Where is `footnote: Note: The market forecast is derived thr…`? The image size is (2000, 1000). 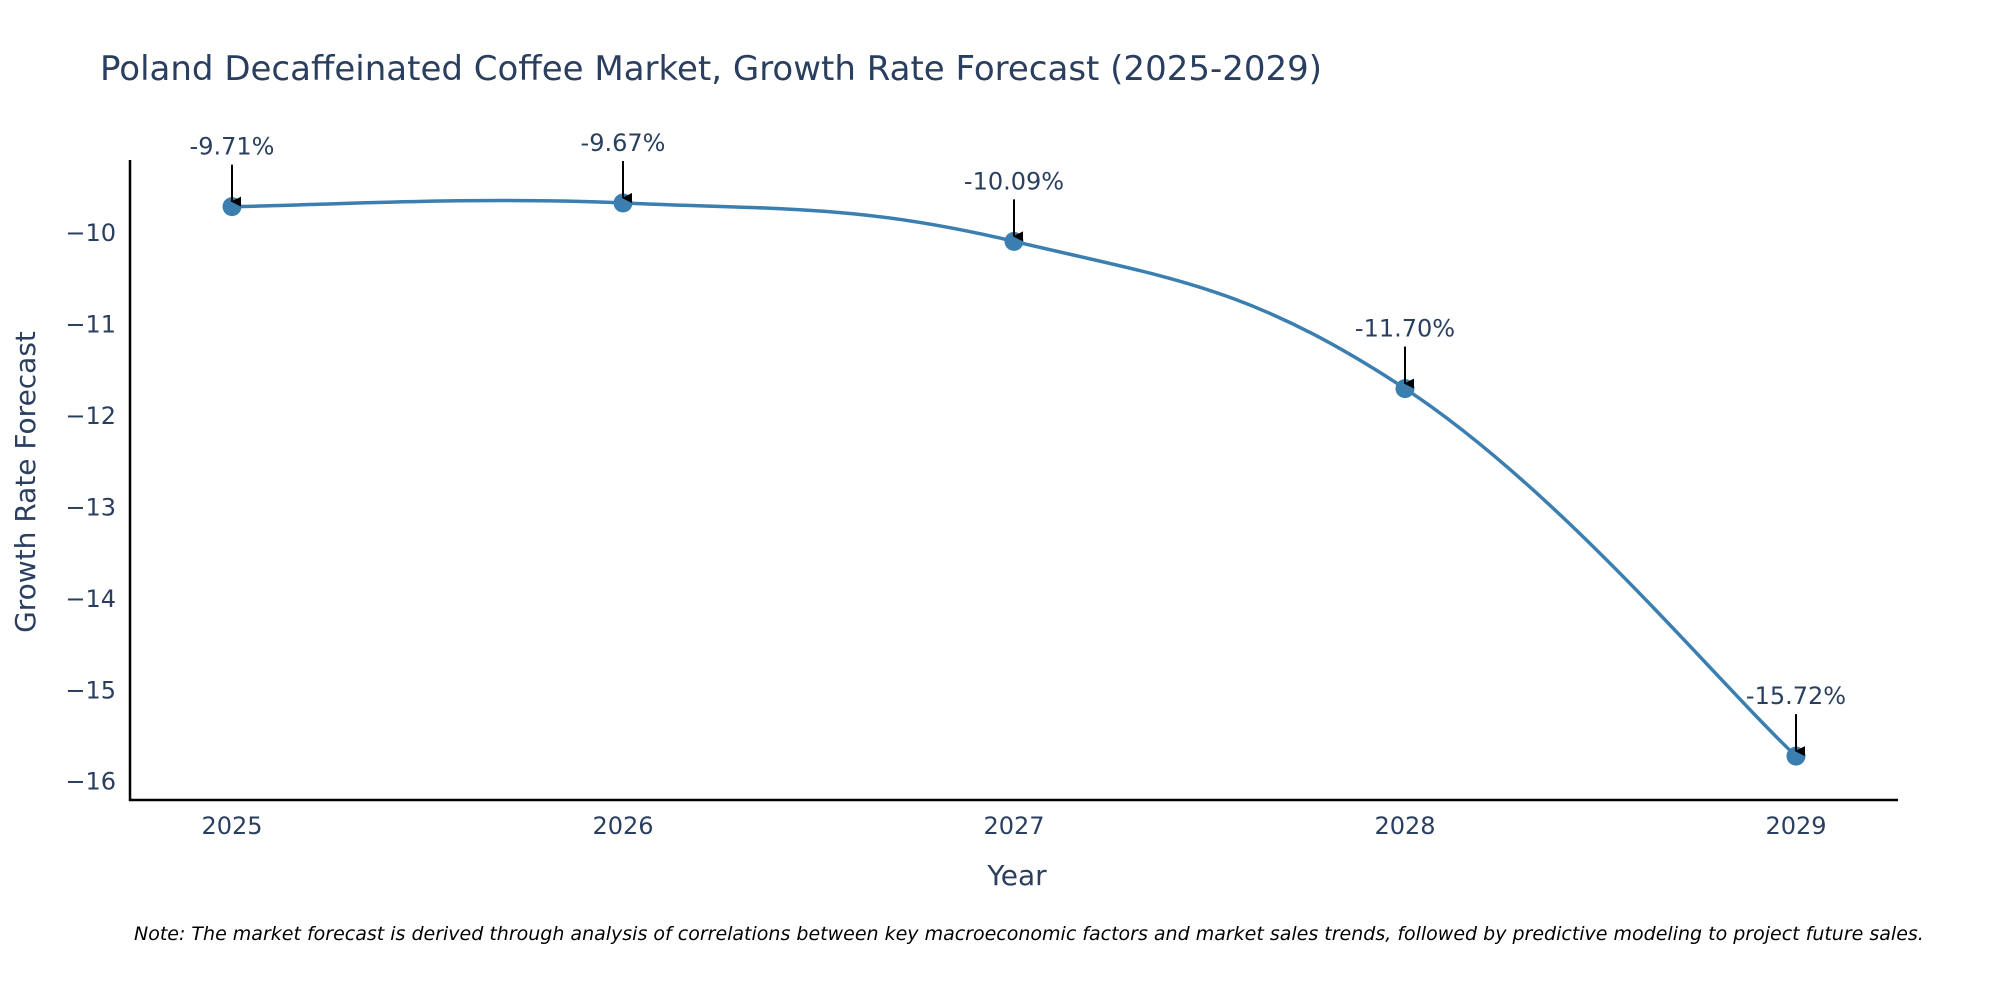
footnote: Note: The market forecast is derived thr… is located at coordinates (1029, 934).